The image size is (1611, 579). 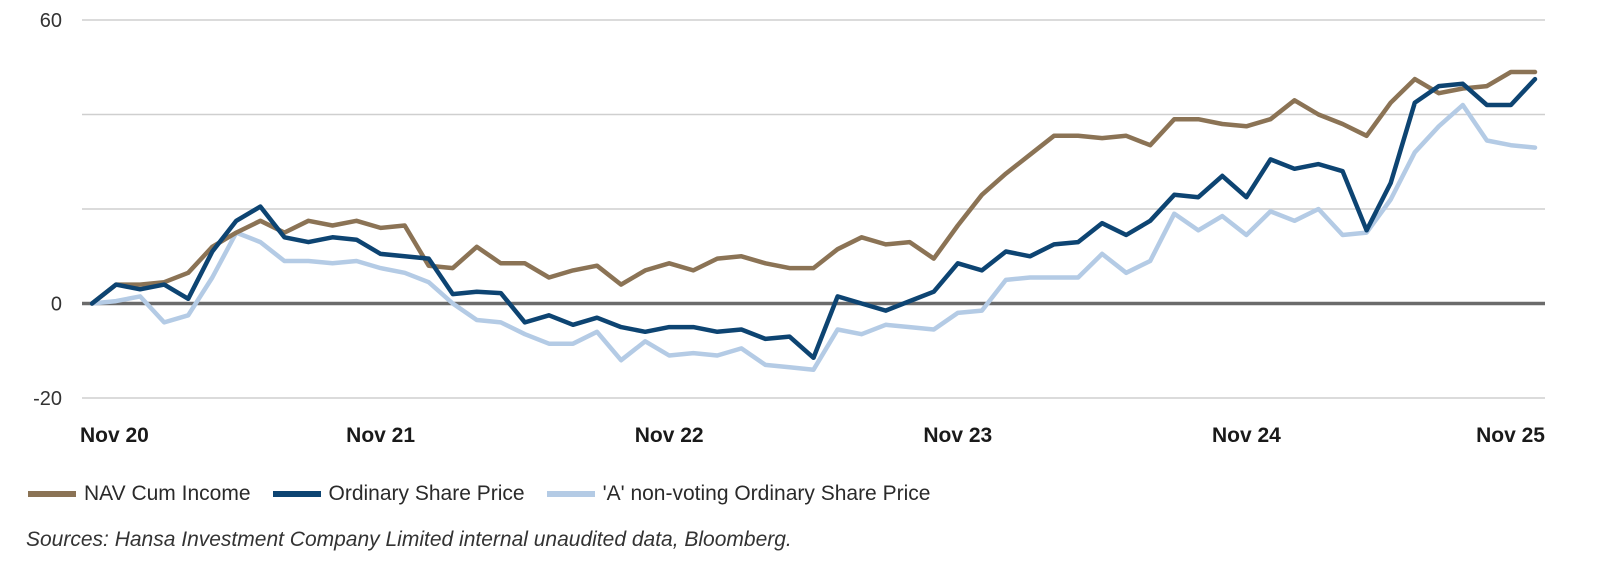 I want to click on legend-swatch-nav, so click(x=52, y=494).